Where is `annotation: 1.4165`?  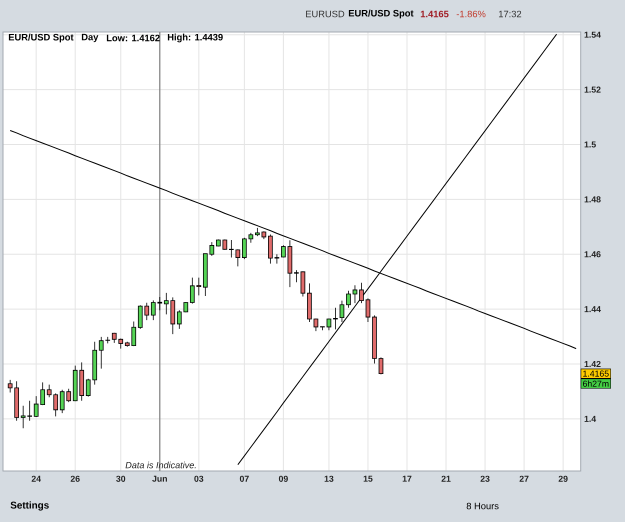 annotation: 1.4165 is located at coordinates (596, 373).